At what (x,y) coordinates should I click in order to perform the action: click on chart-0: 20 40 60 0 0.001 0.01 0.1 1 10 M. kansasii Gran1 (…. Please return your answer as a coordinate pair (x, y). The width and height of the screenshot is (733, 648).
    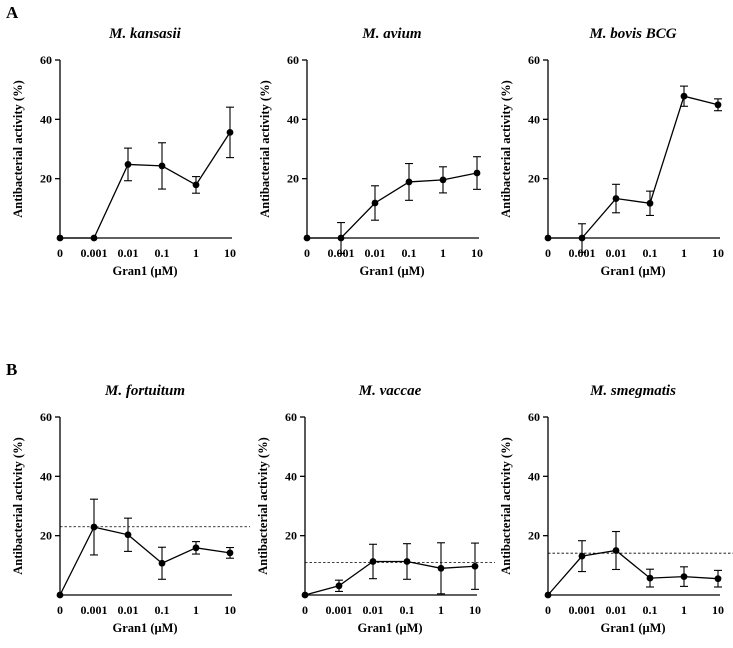
    Looking at the image, I should click on (123, 152).